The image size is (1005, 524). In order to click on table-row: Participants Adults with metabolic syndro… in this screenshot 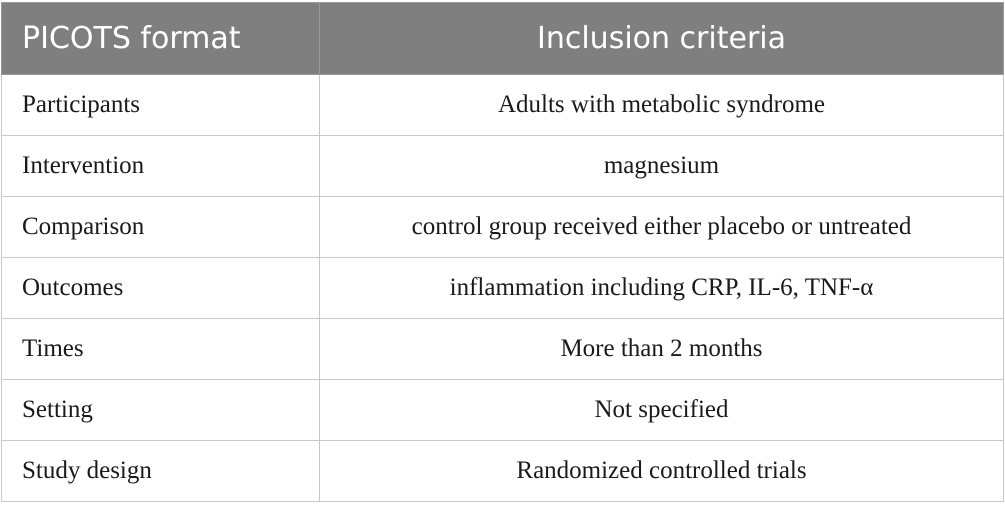, I will do `click(502, 105)`.